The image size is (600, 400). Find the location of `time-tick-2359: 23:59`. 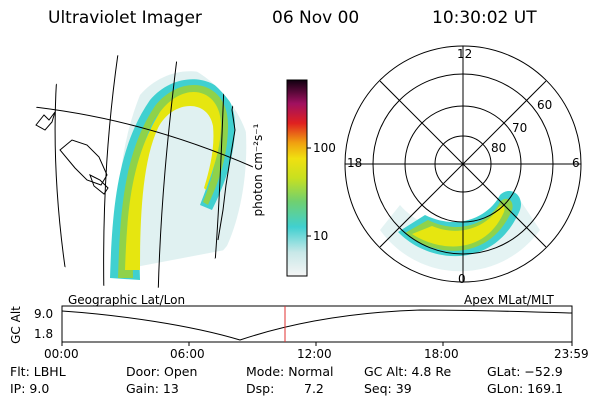

time-tick-2359: 23:59 is located at coordinates (571, 354).